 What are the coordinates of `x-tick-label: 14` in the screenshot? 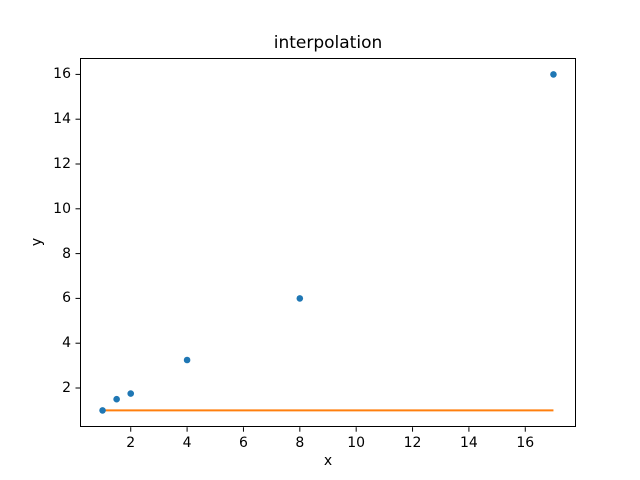 It's located at (468, 442).